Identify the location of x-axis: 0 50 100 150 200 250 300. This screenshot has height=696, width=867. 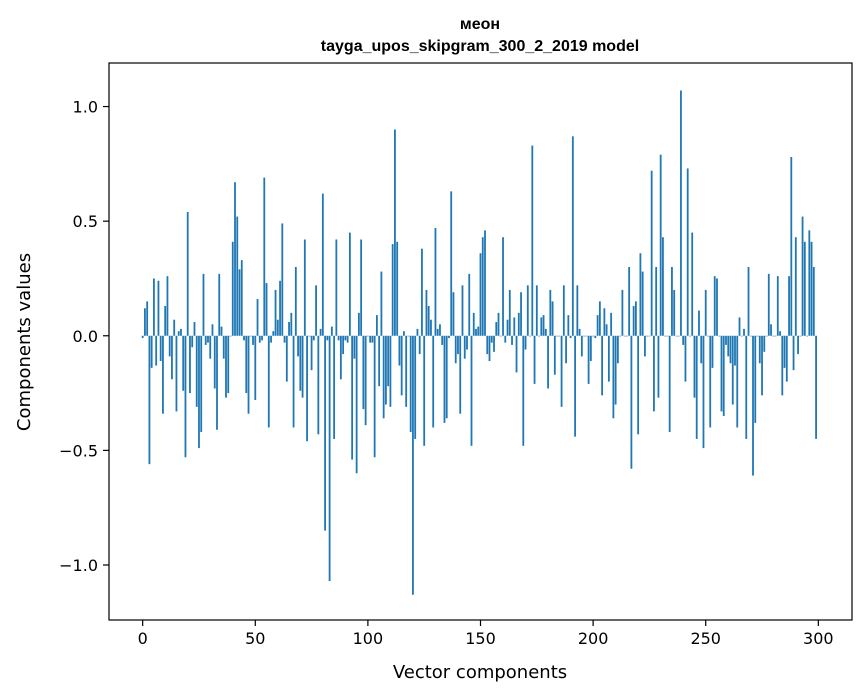
(486, 634).